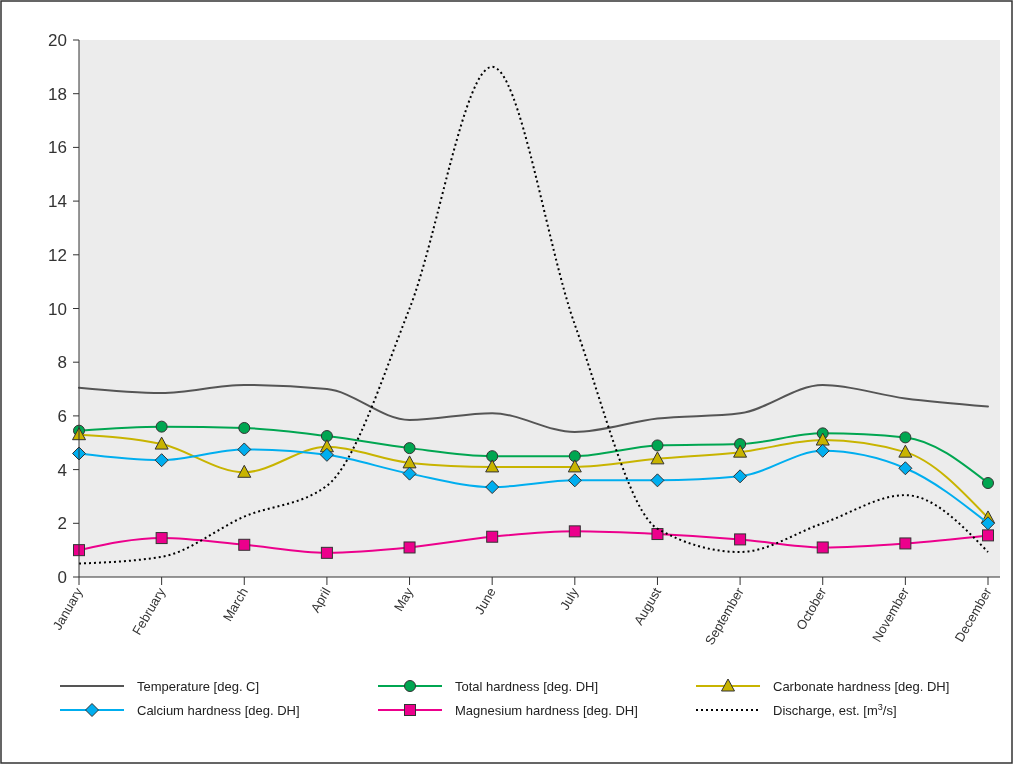 The width and height of the screenshot is (1013, 764). What do you see at coordinates (198, 686) in the screenshot?
I see `legend-label: Temperature [deg. C]` at bounding box center [198, 686].